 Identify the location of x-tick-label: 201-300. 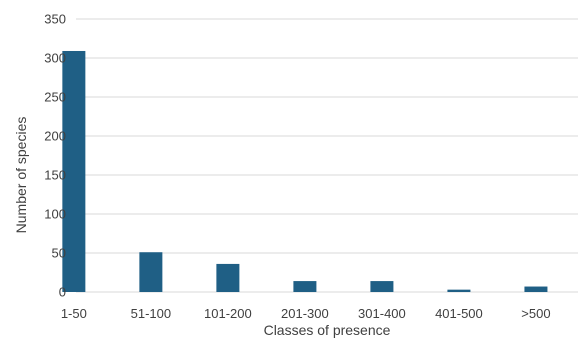
(305, 313).